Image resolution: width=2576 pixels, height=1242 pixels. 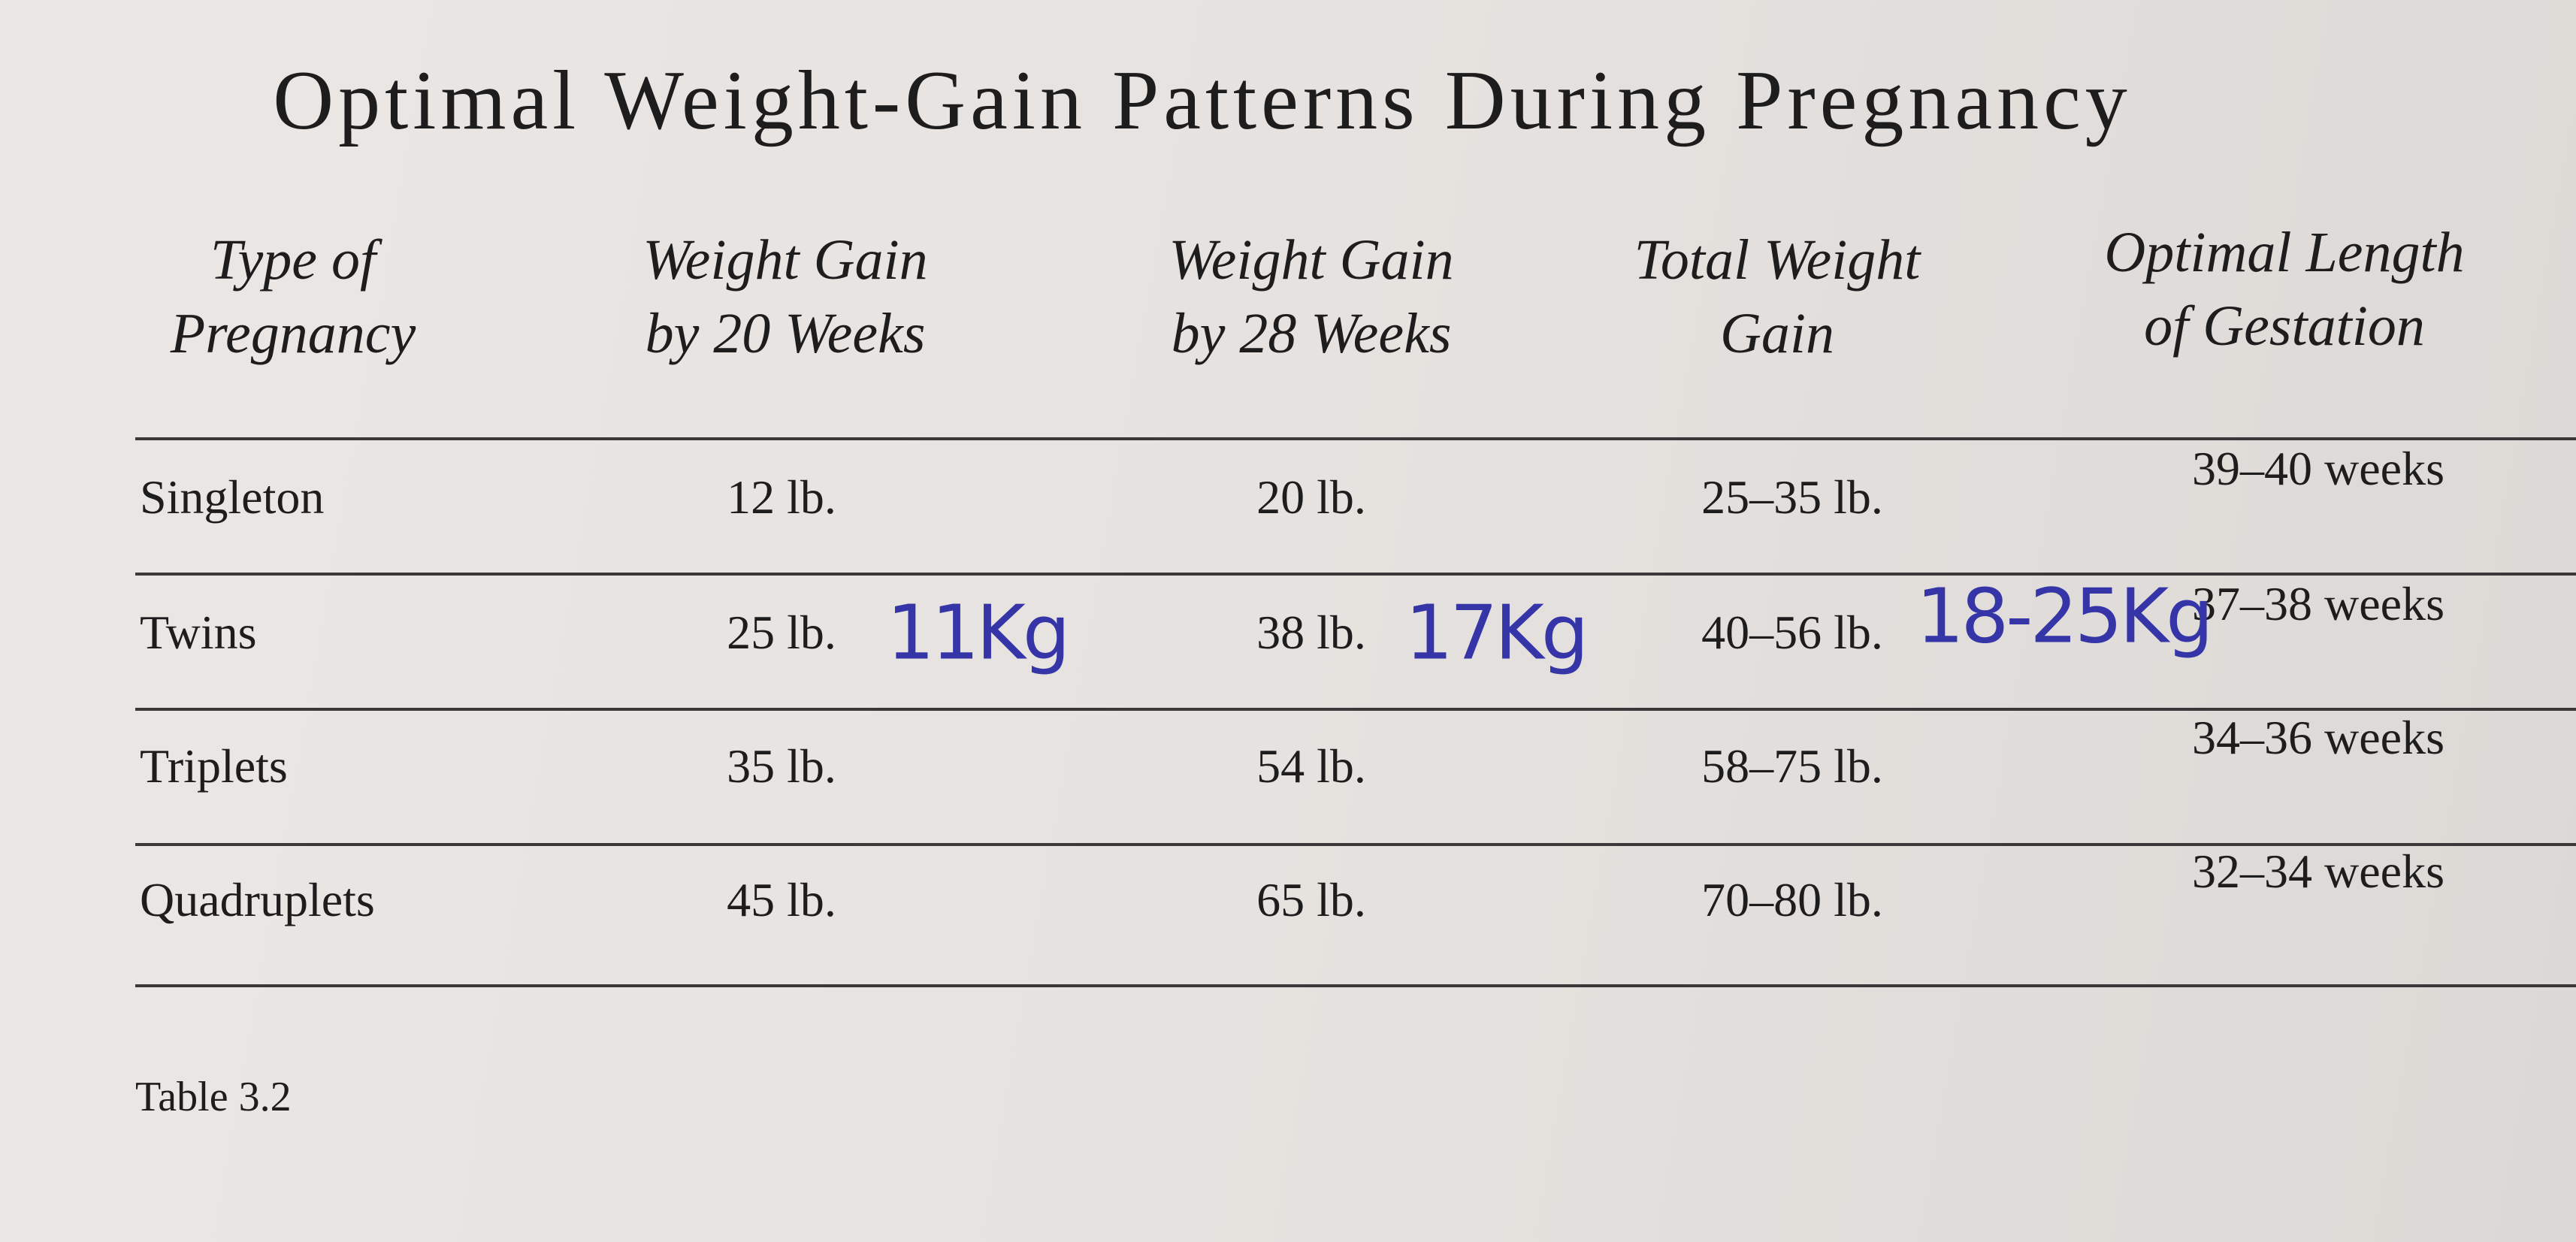 I want to click on table-cell: 38 lb., so click(x=1311, y=632).